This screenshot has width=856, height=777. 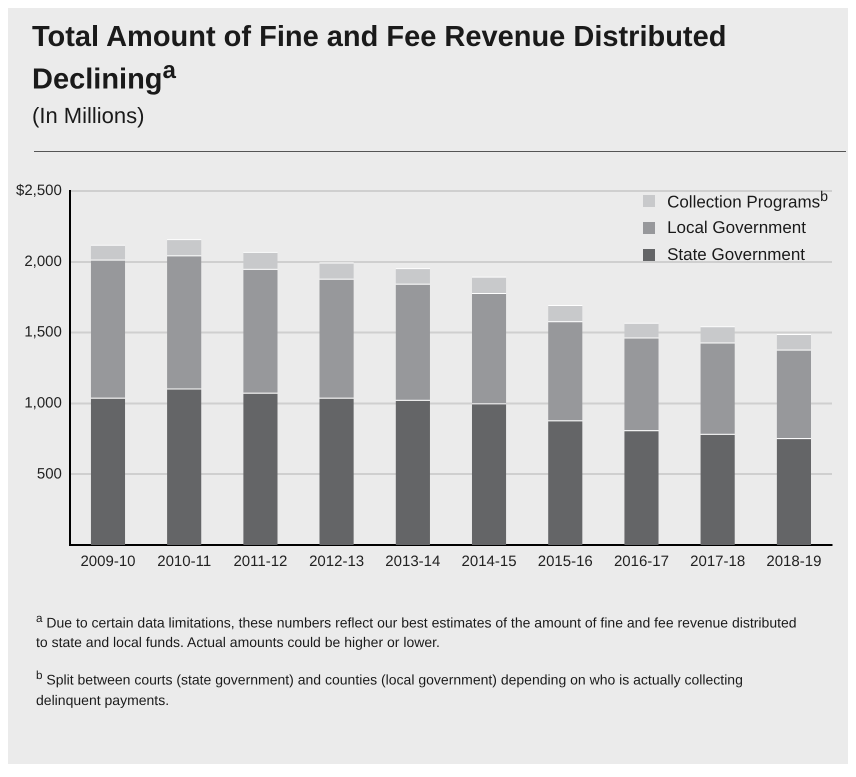 What do you see at coordinates (641, 561) in the screenshot?
I see `x-tick-label: 2016-17` at bounding box center [641, 561].